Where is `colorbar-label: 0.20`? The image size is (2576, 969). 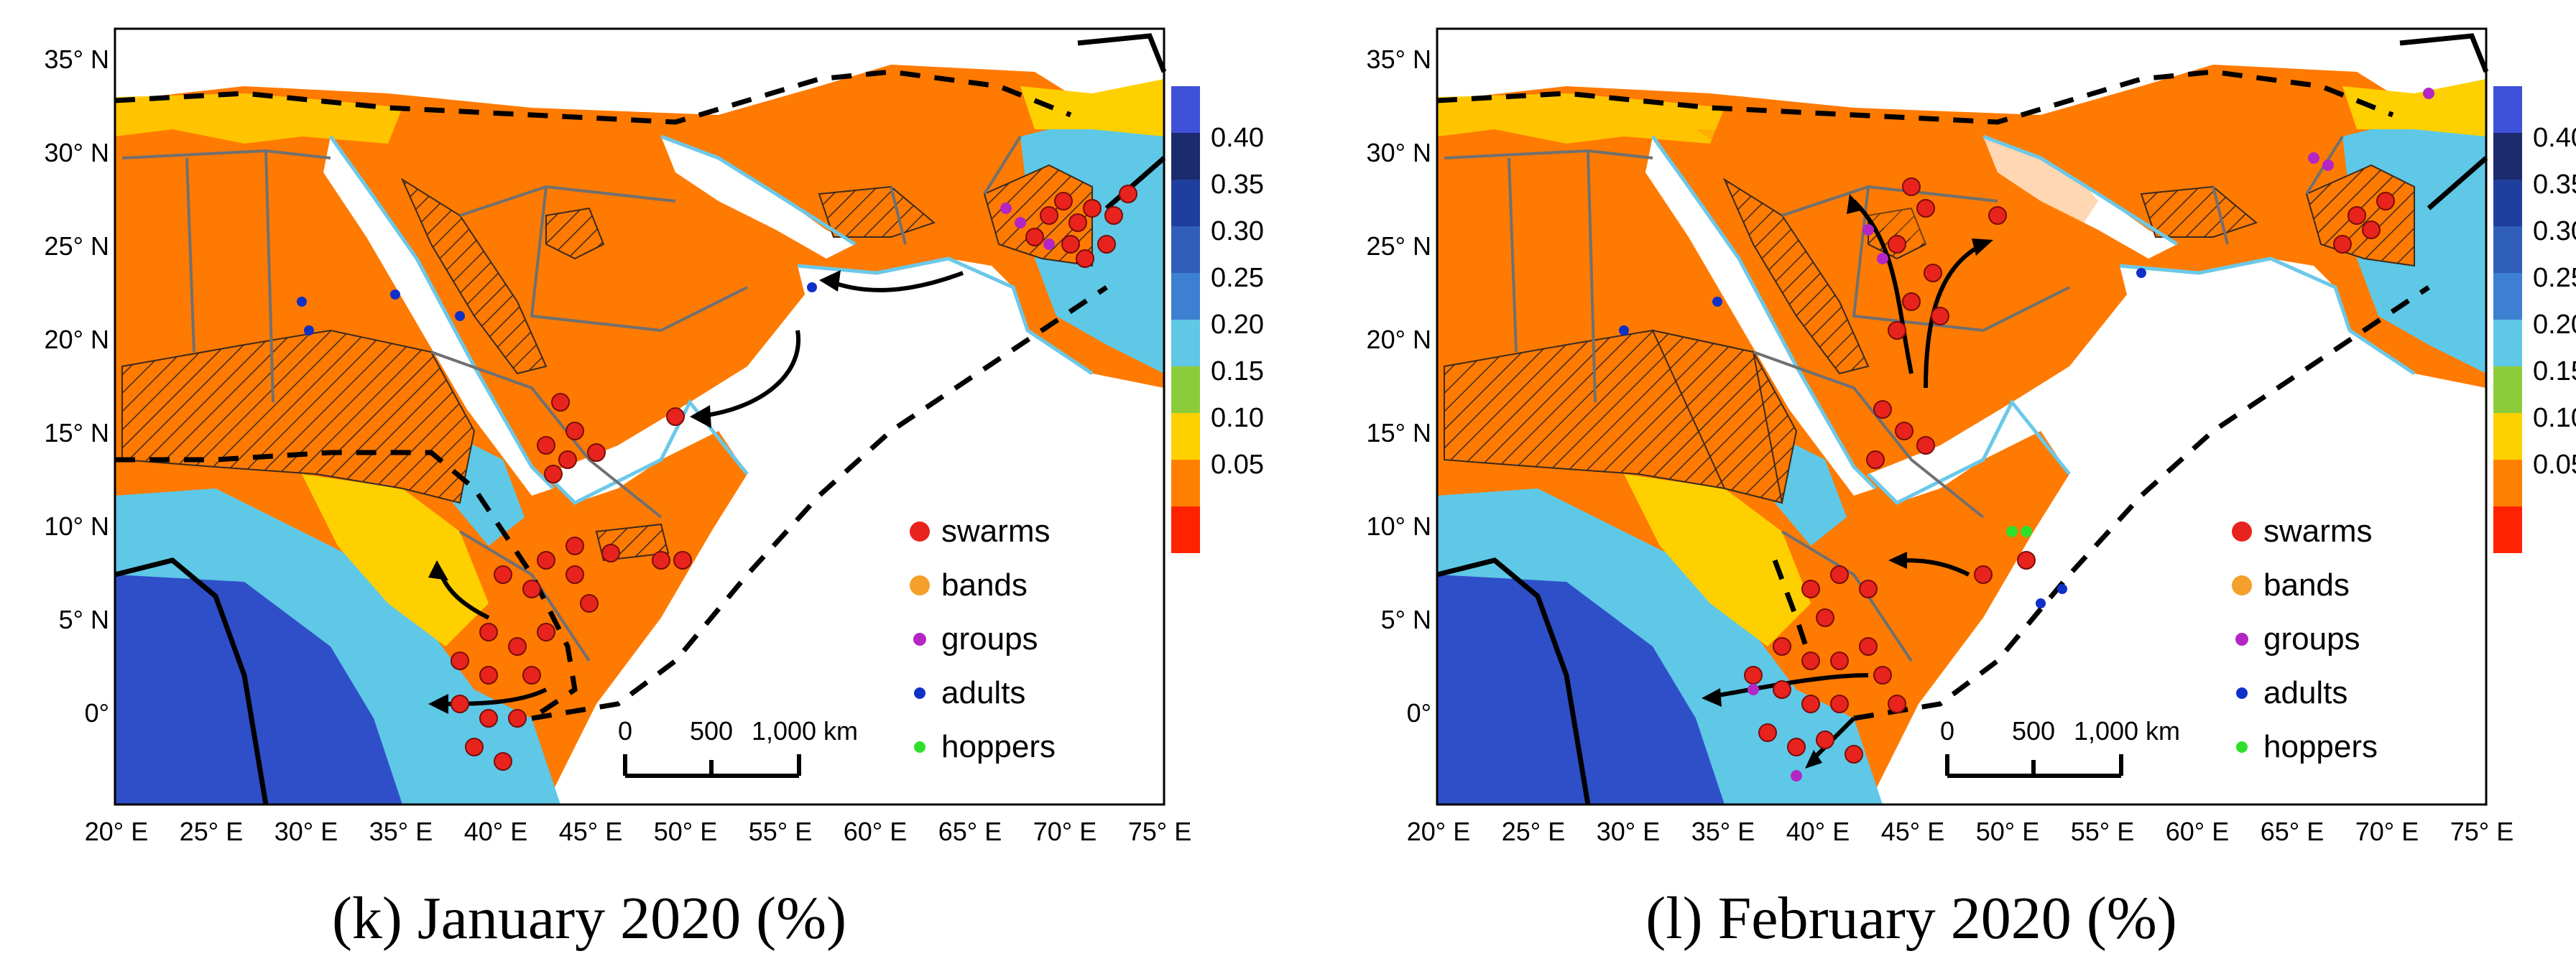
colorbar-label: 0.20 is located at coordinates (1238, 325).